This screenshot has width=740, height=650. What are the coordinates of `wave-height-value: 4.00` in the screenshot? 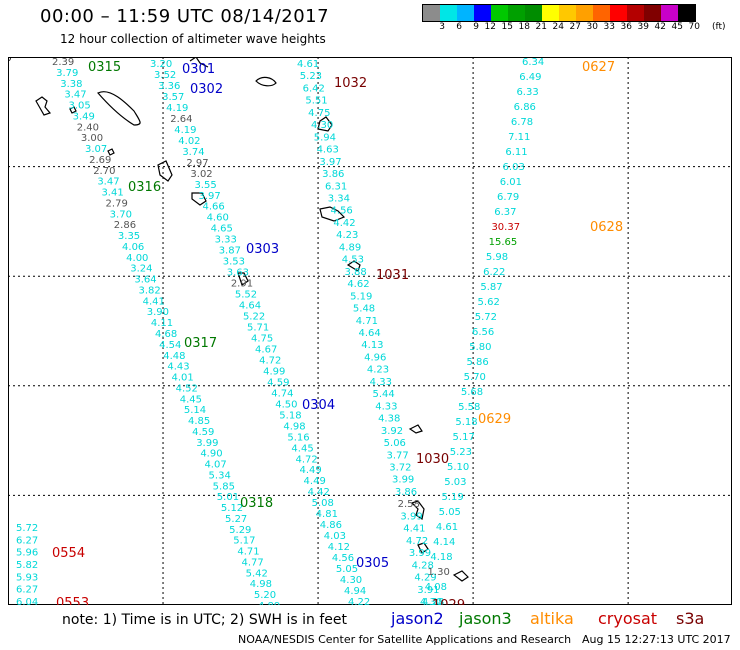 It's located at (137, 258).